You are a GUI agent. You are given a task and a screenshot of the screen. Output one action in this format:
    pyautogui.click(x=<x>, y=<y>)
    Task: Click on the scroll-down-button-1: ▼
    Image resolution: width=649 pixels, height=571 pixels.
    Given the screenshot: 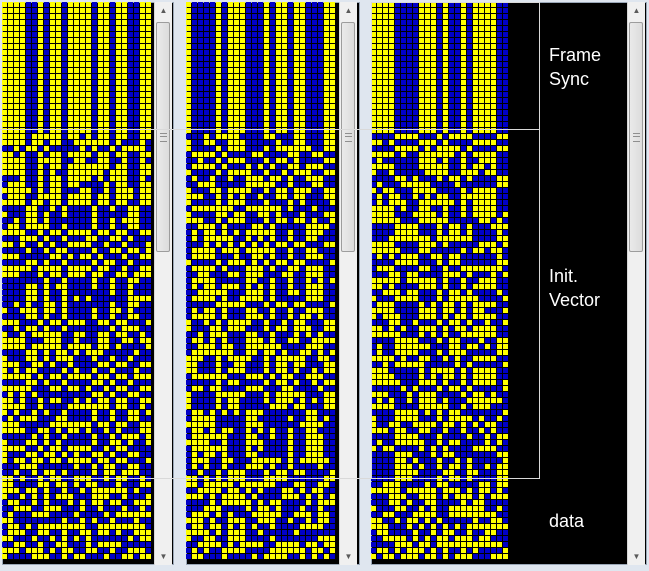 What is the action you would take?
    pyautogui.click(x=163, y=556)
    